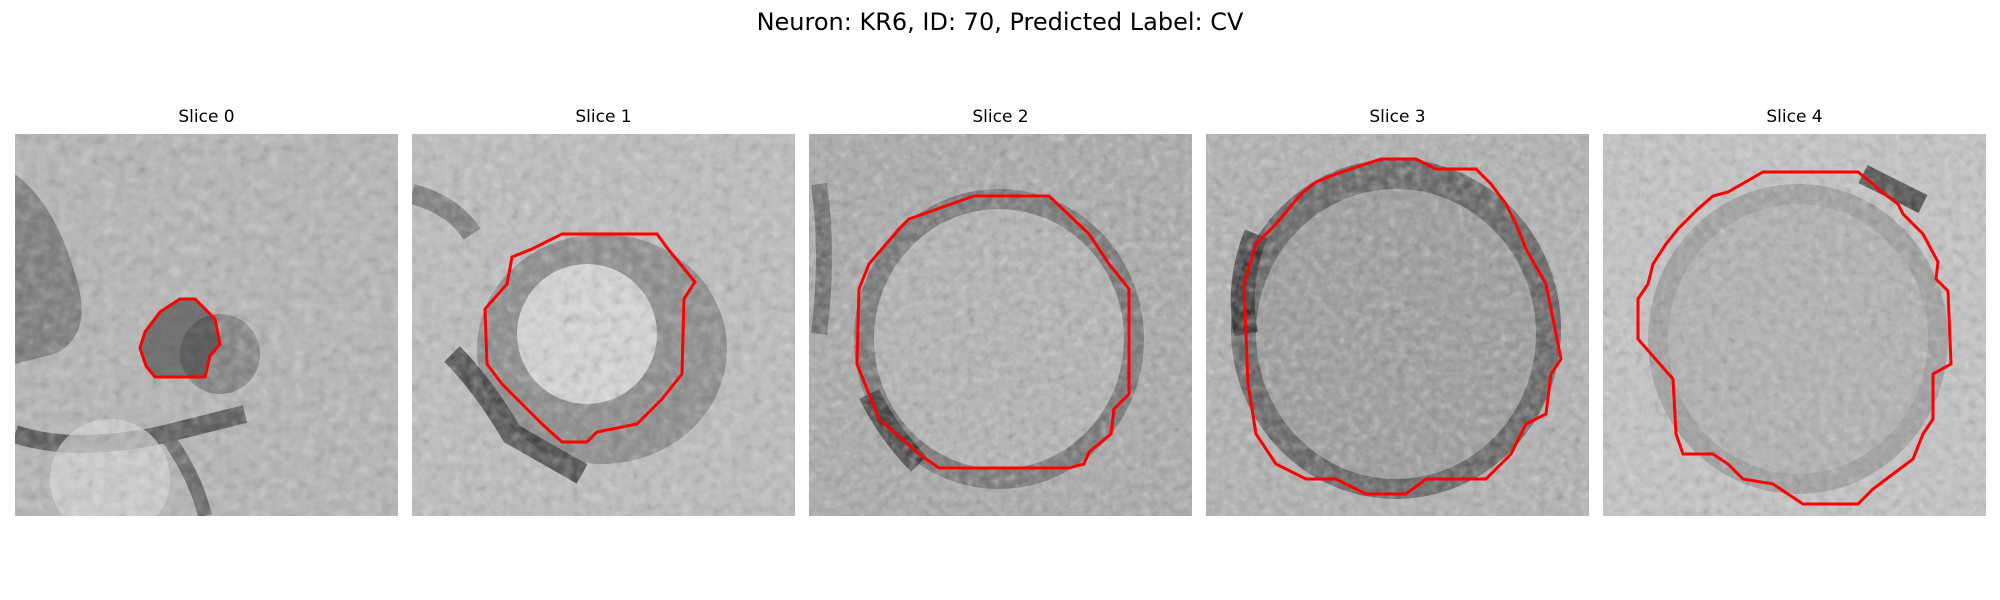 The height and width of the screenshot is (600, 2000). What do you see at coordinates (1000, 22) in the screenshot?
I see `figure-title: Neuron: KR6, ID: 70, Predicted Label: CV` at bounding box center [1000, 22].